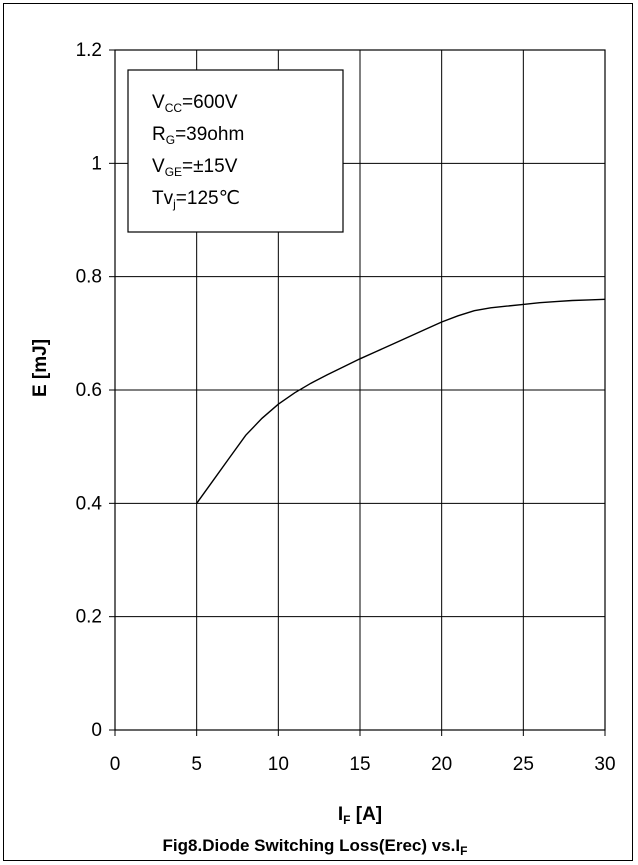 This screenshot has width=638, height=865. I want to click on y-tick-label-5: 1, so click(96, 163).